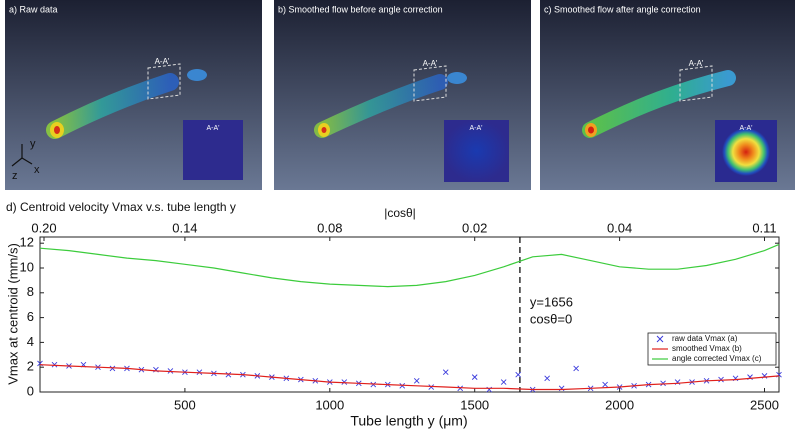 The height and width of the screenshot is (441, 795). I want to click on y-tick-label: 0, so click(30, 390).